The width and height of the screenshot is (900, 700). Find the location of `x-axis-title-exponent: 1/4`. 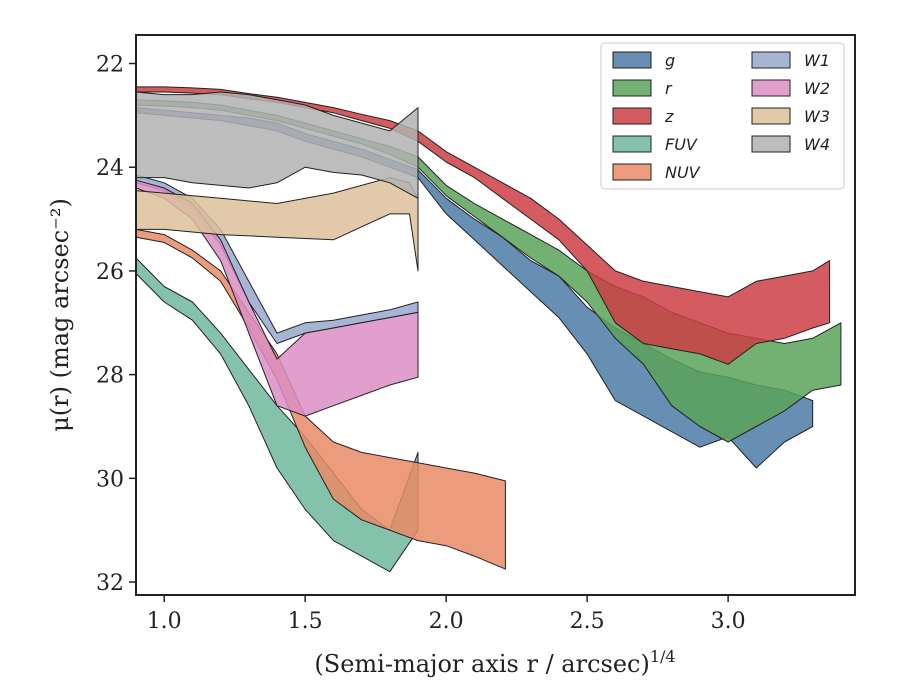

x-axis-title-exponent: 1/4 is located at coordinates (663, 656).